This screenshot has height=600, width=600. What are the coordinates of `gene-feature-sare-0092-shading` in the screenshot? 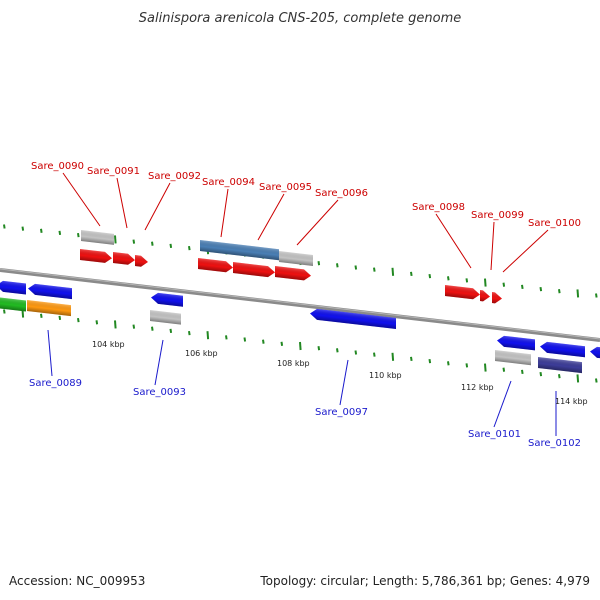 It's located at (141, 261).